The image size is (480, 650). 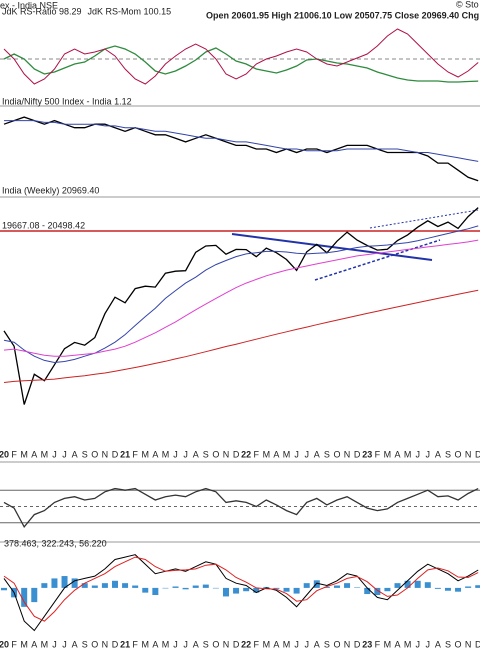 What do you see at coordinates (55, 543) in the screenshot?
I see `indicator-label: 378.463, 322.243, 56.220` at bounding box center [55, 543].